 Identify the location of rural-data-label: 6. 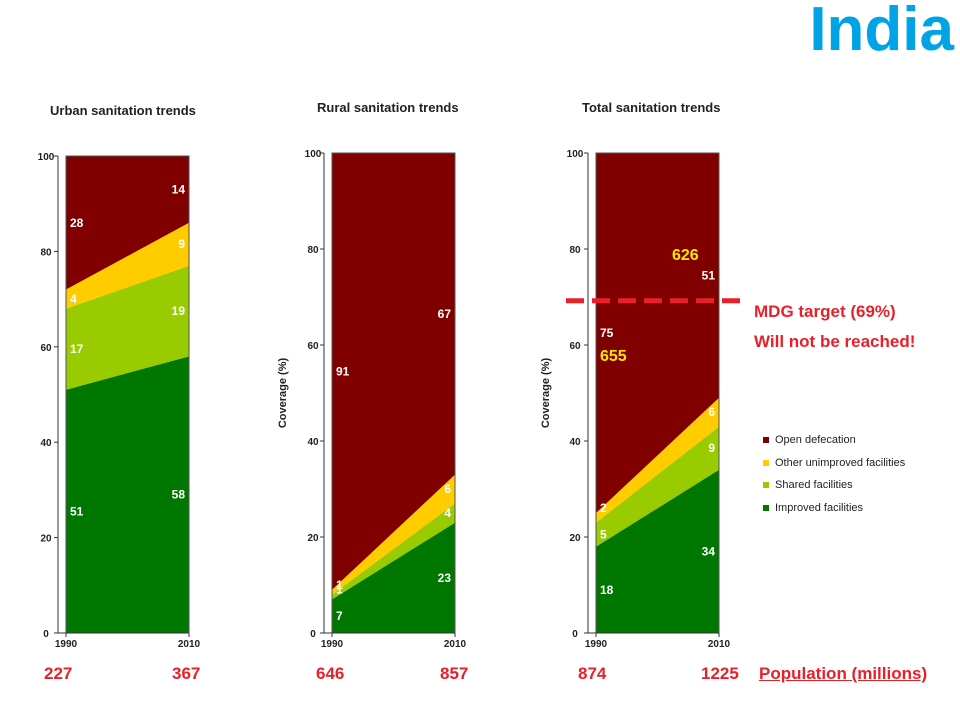
(447, 489).